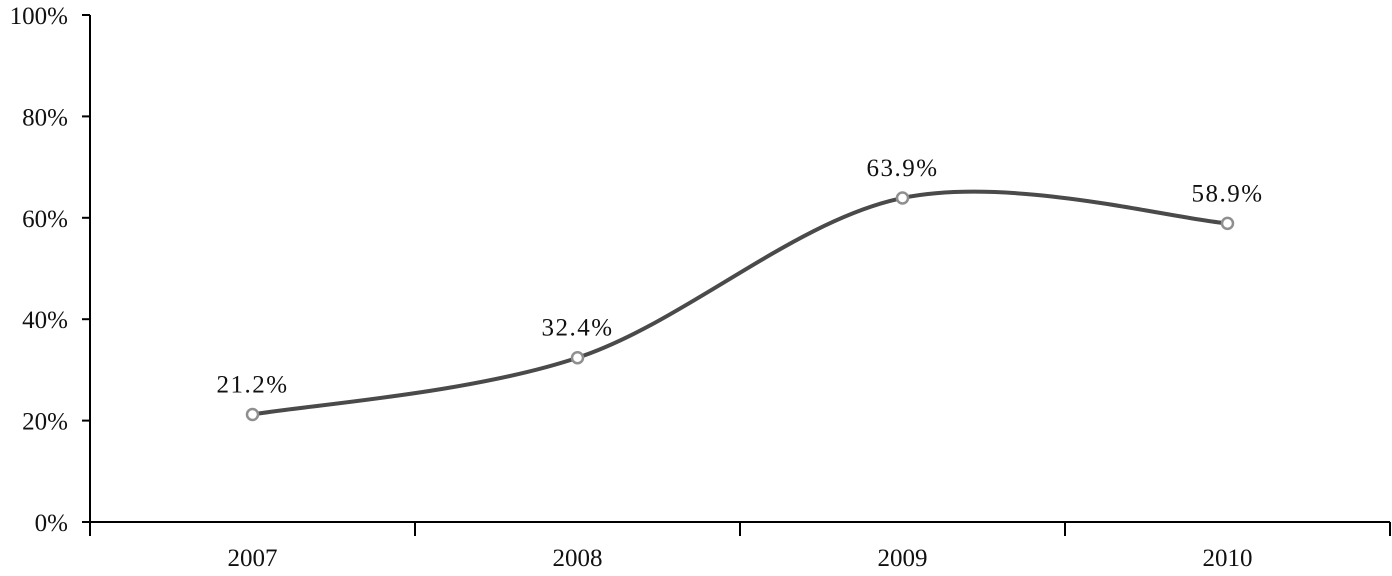 This screenshot has width=1392, height=576. Describe the element at coordinates (252, 414) in the screenshot. I see `data-point-2007` at that location.